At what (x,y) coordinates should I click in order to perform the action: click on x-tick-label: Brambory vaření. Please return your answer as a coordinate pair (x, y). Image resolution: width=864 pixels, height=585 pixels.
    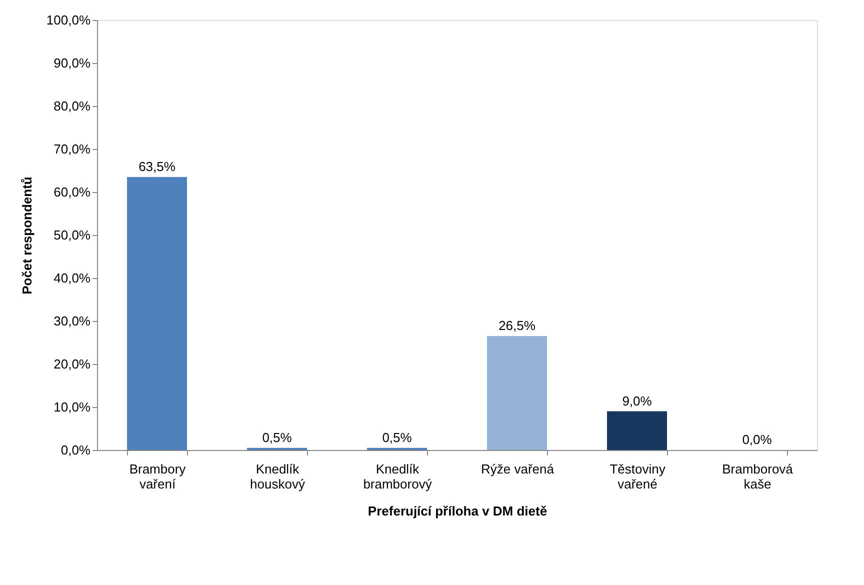
    Looking at the image, I should click on (157, 477).